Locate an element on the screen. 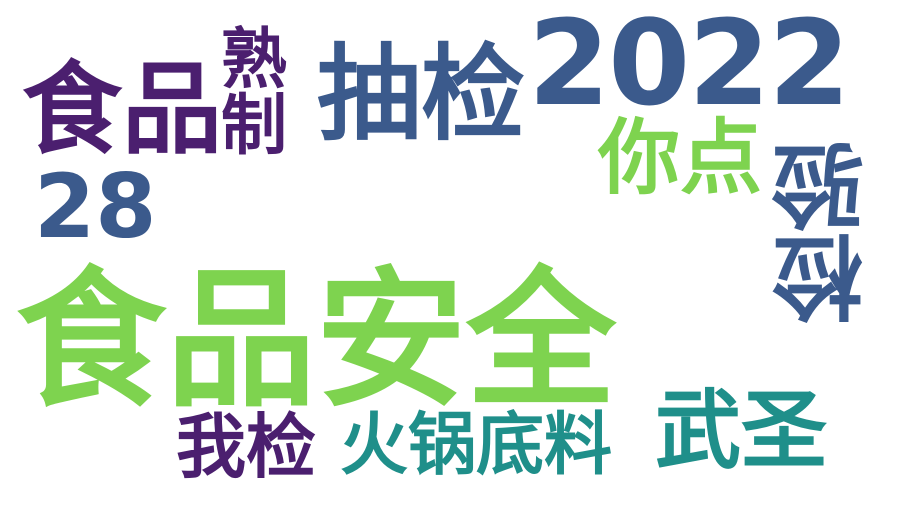  word-28: 28 is located at coordinates (95, 206).